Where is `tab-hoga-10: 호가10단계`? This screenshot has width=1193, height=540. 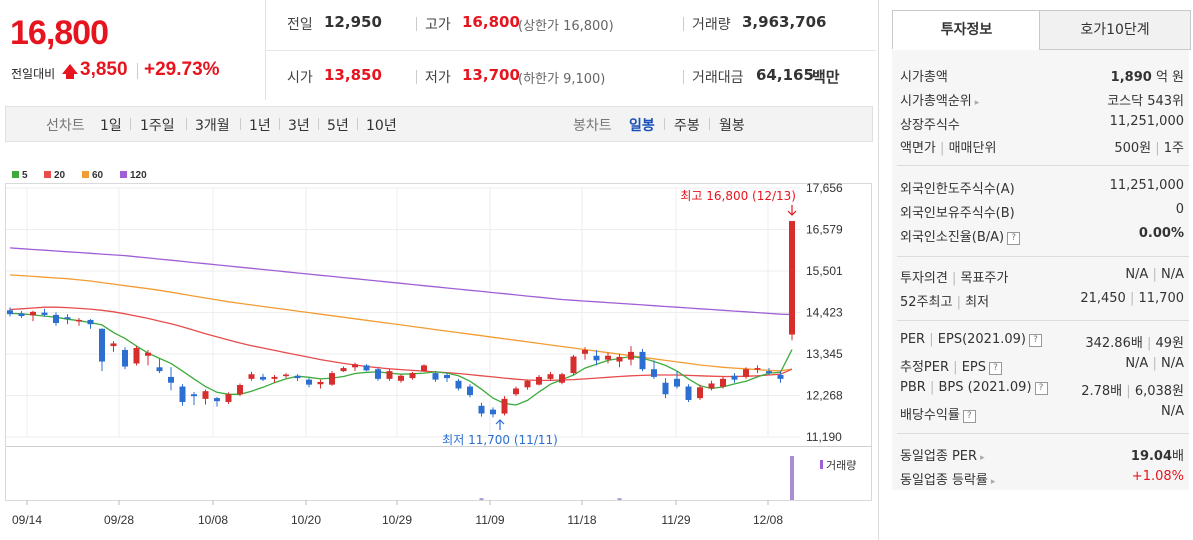 tab-hoga-10: 호가10단계 is located at coordinates (1115, 30).